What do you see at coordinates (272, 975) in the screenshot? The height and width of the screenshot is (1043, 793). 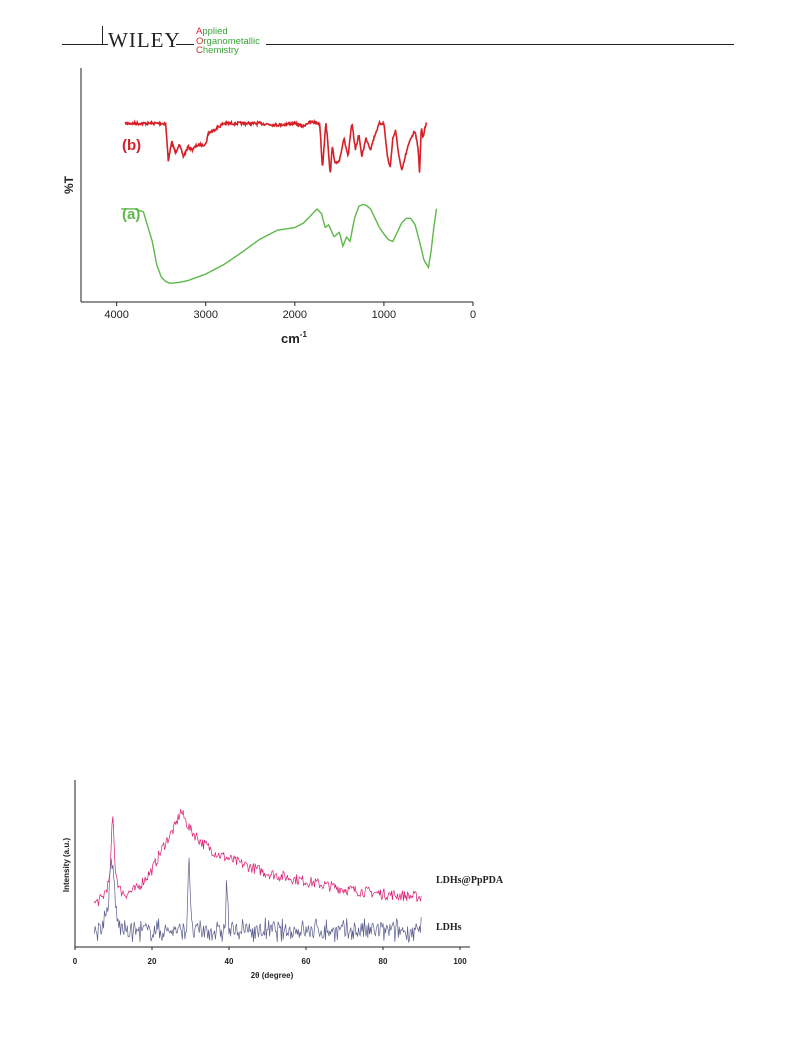 I see `xrd-x-label: 2θ (degree)` at bounding box center [272, 975].